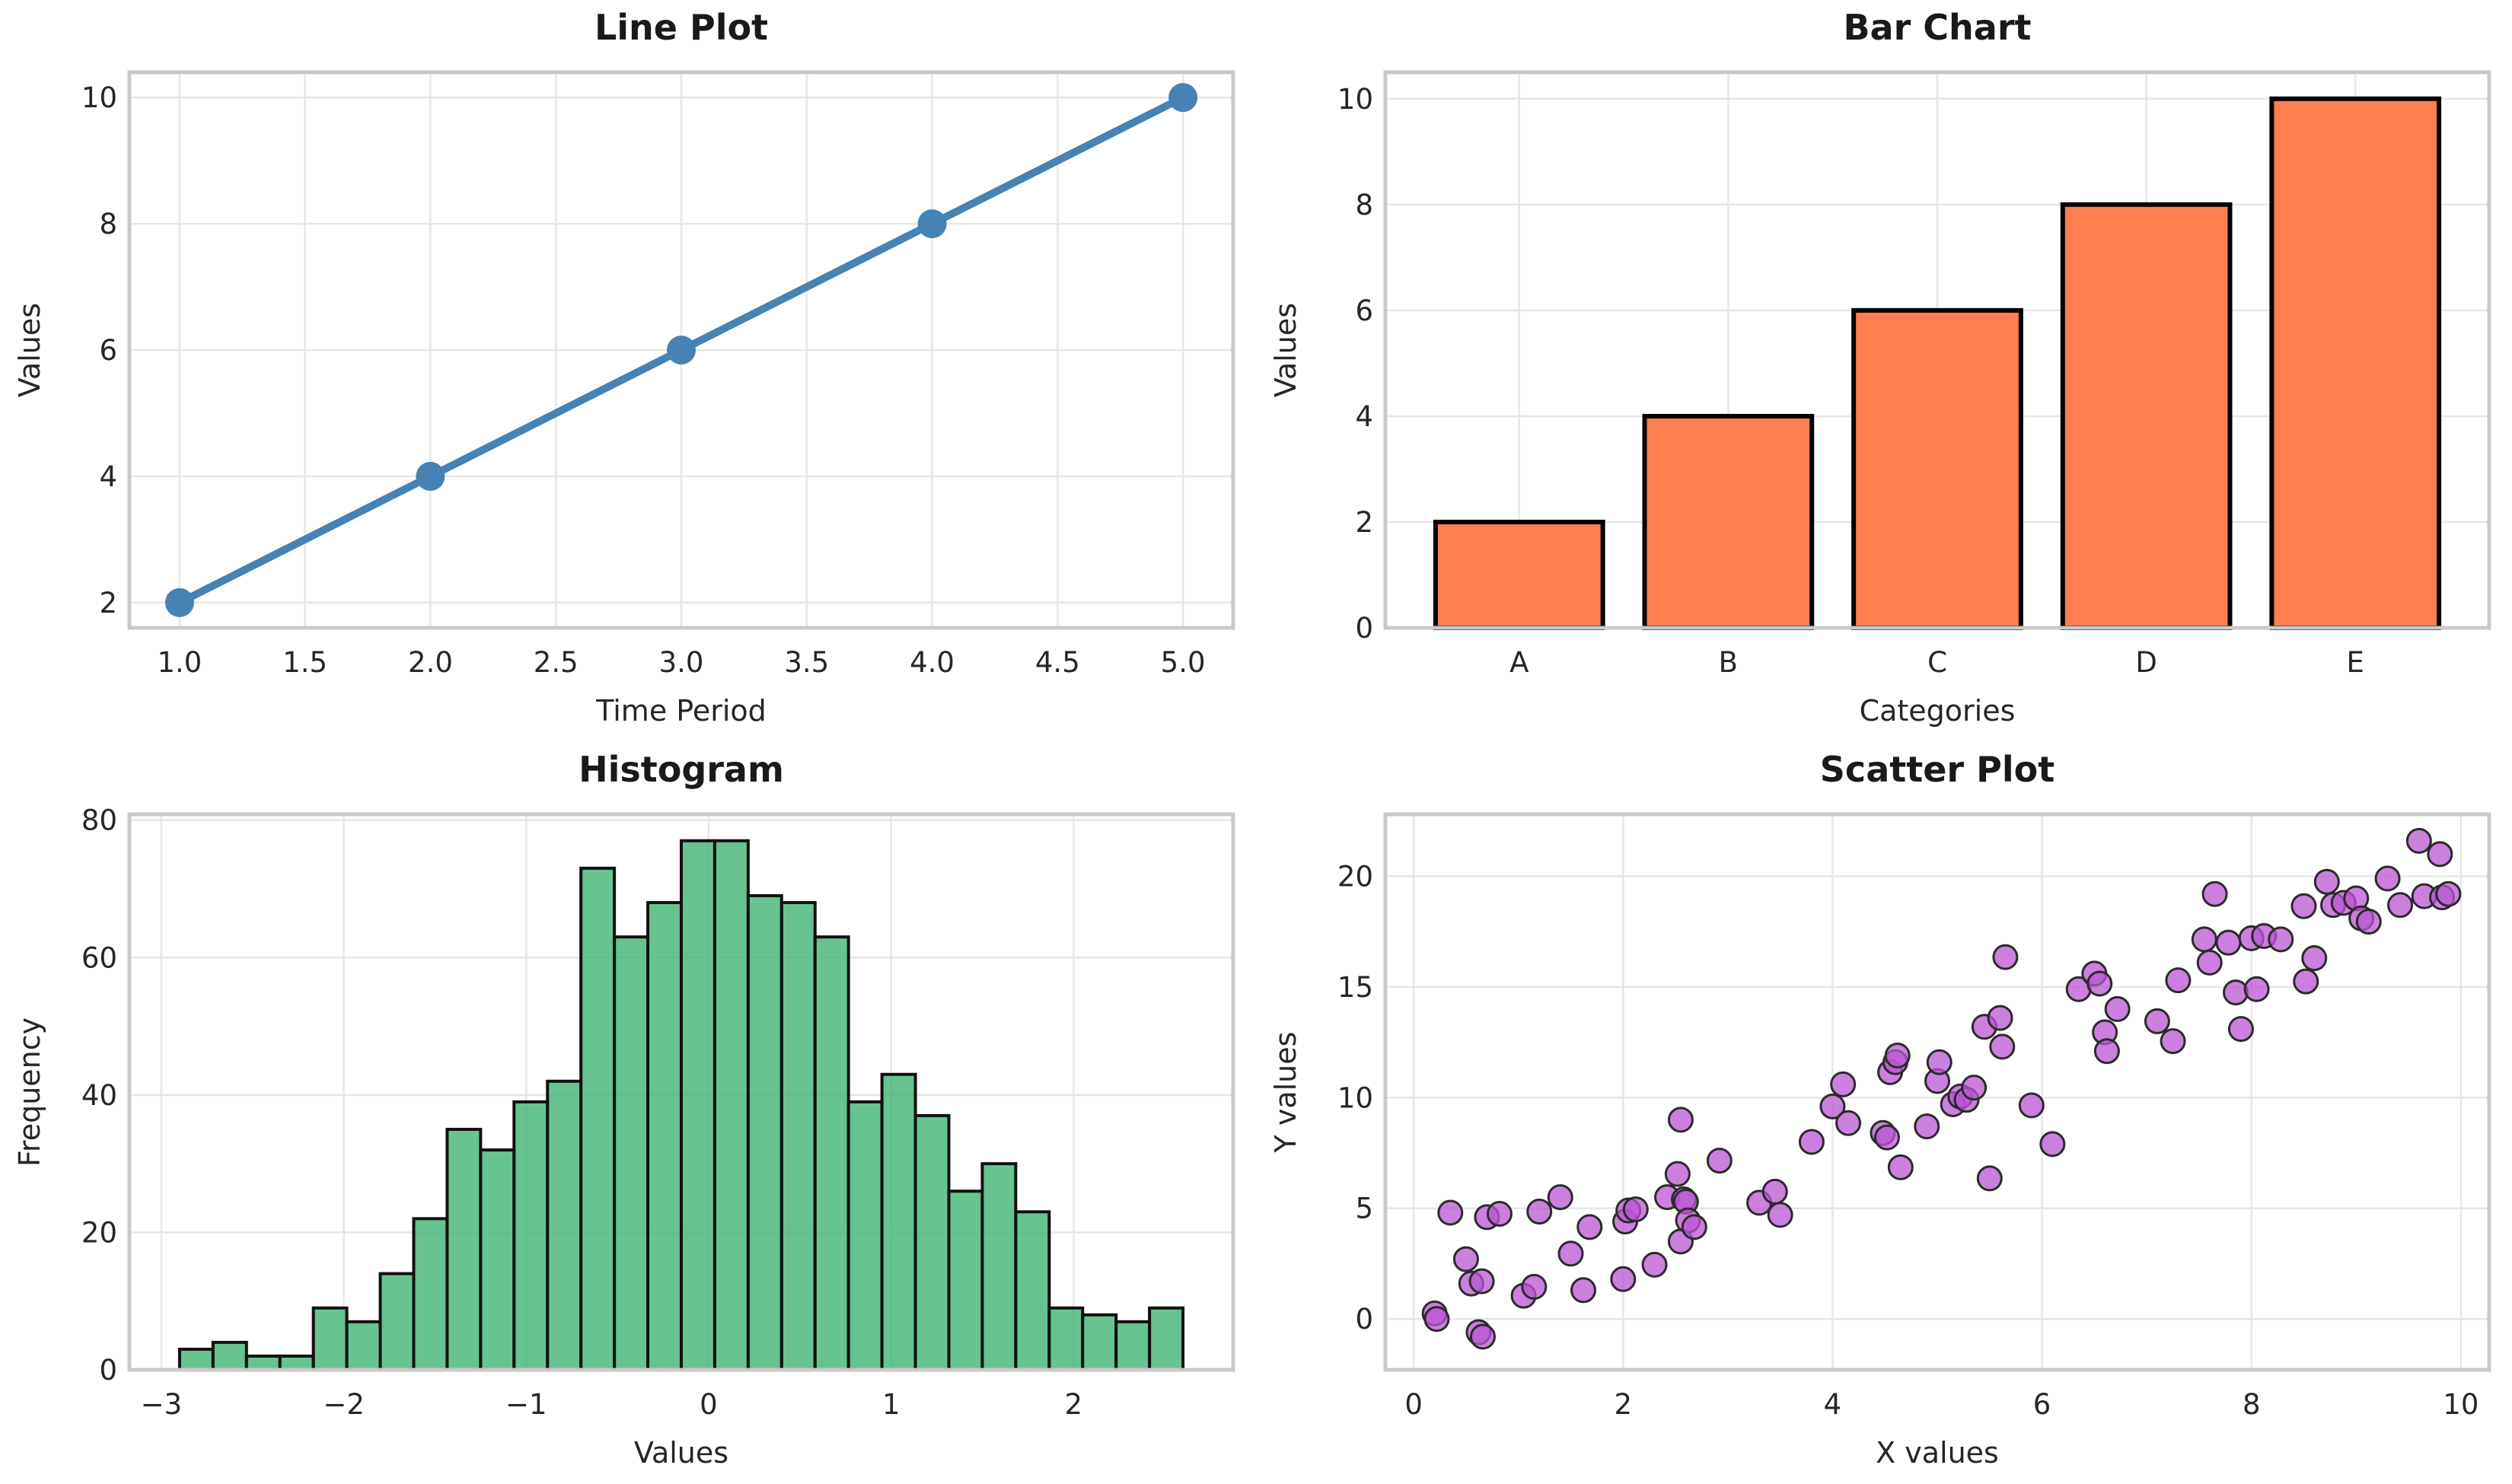 The width and height of the screenshot is (2512, 1484). What do you see at coordinates (1355, 987) in the screenshot?
I see `y-tick-label: 15` at bounding box center [1355, 987].